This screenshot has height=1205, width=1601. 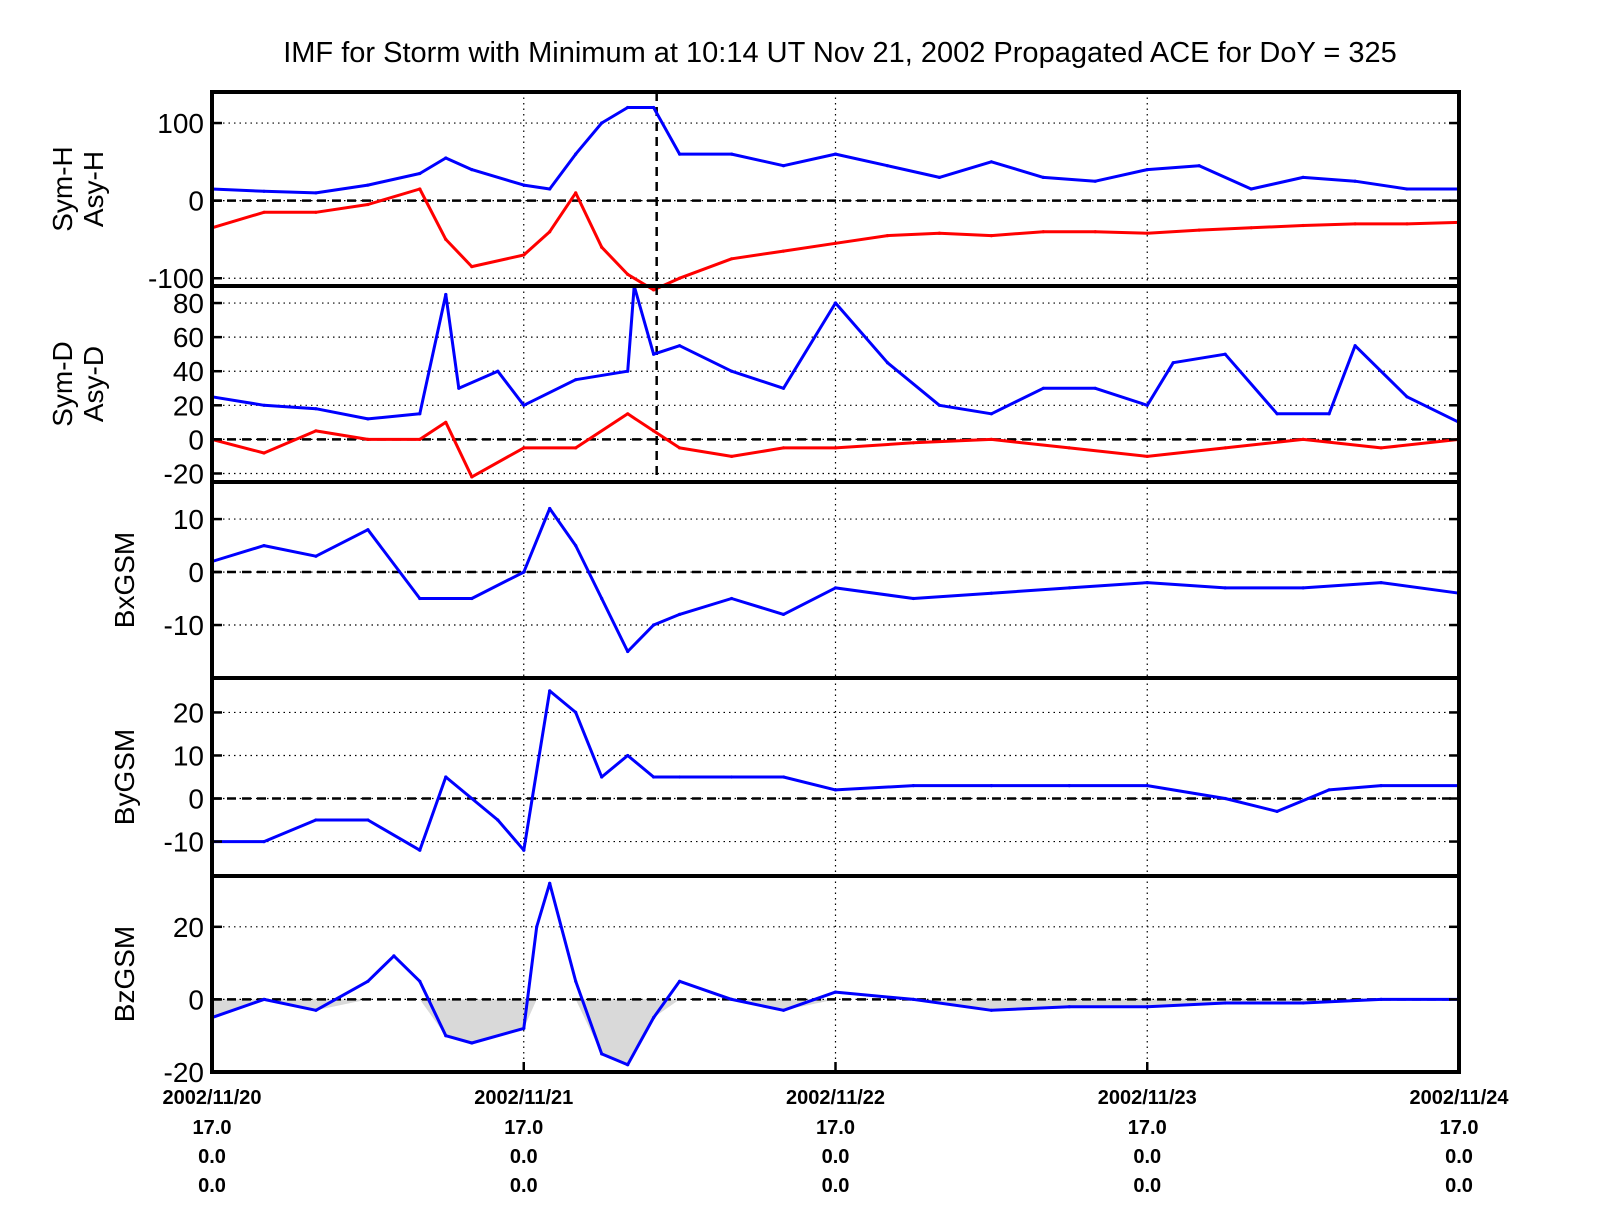 I want to click on y-tick-label: 80, so click(x=188, y=303).